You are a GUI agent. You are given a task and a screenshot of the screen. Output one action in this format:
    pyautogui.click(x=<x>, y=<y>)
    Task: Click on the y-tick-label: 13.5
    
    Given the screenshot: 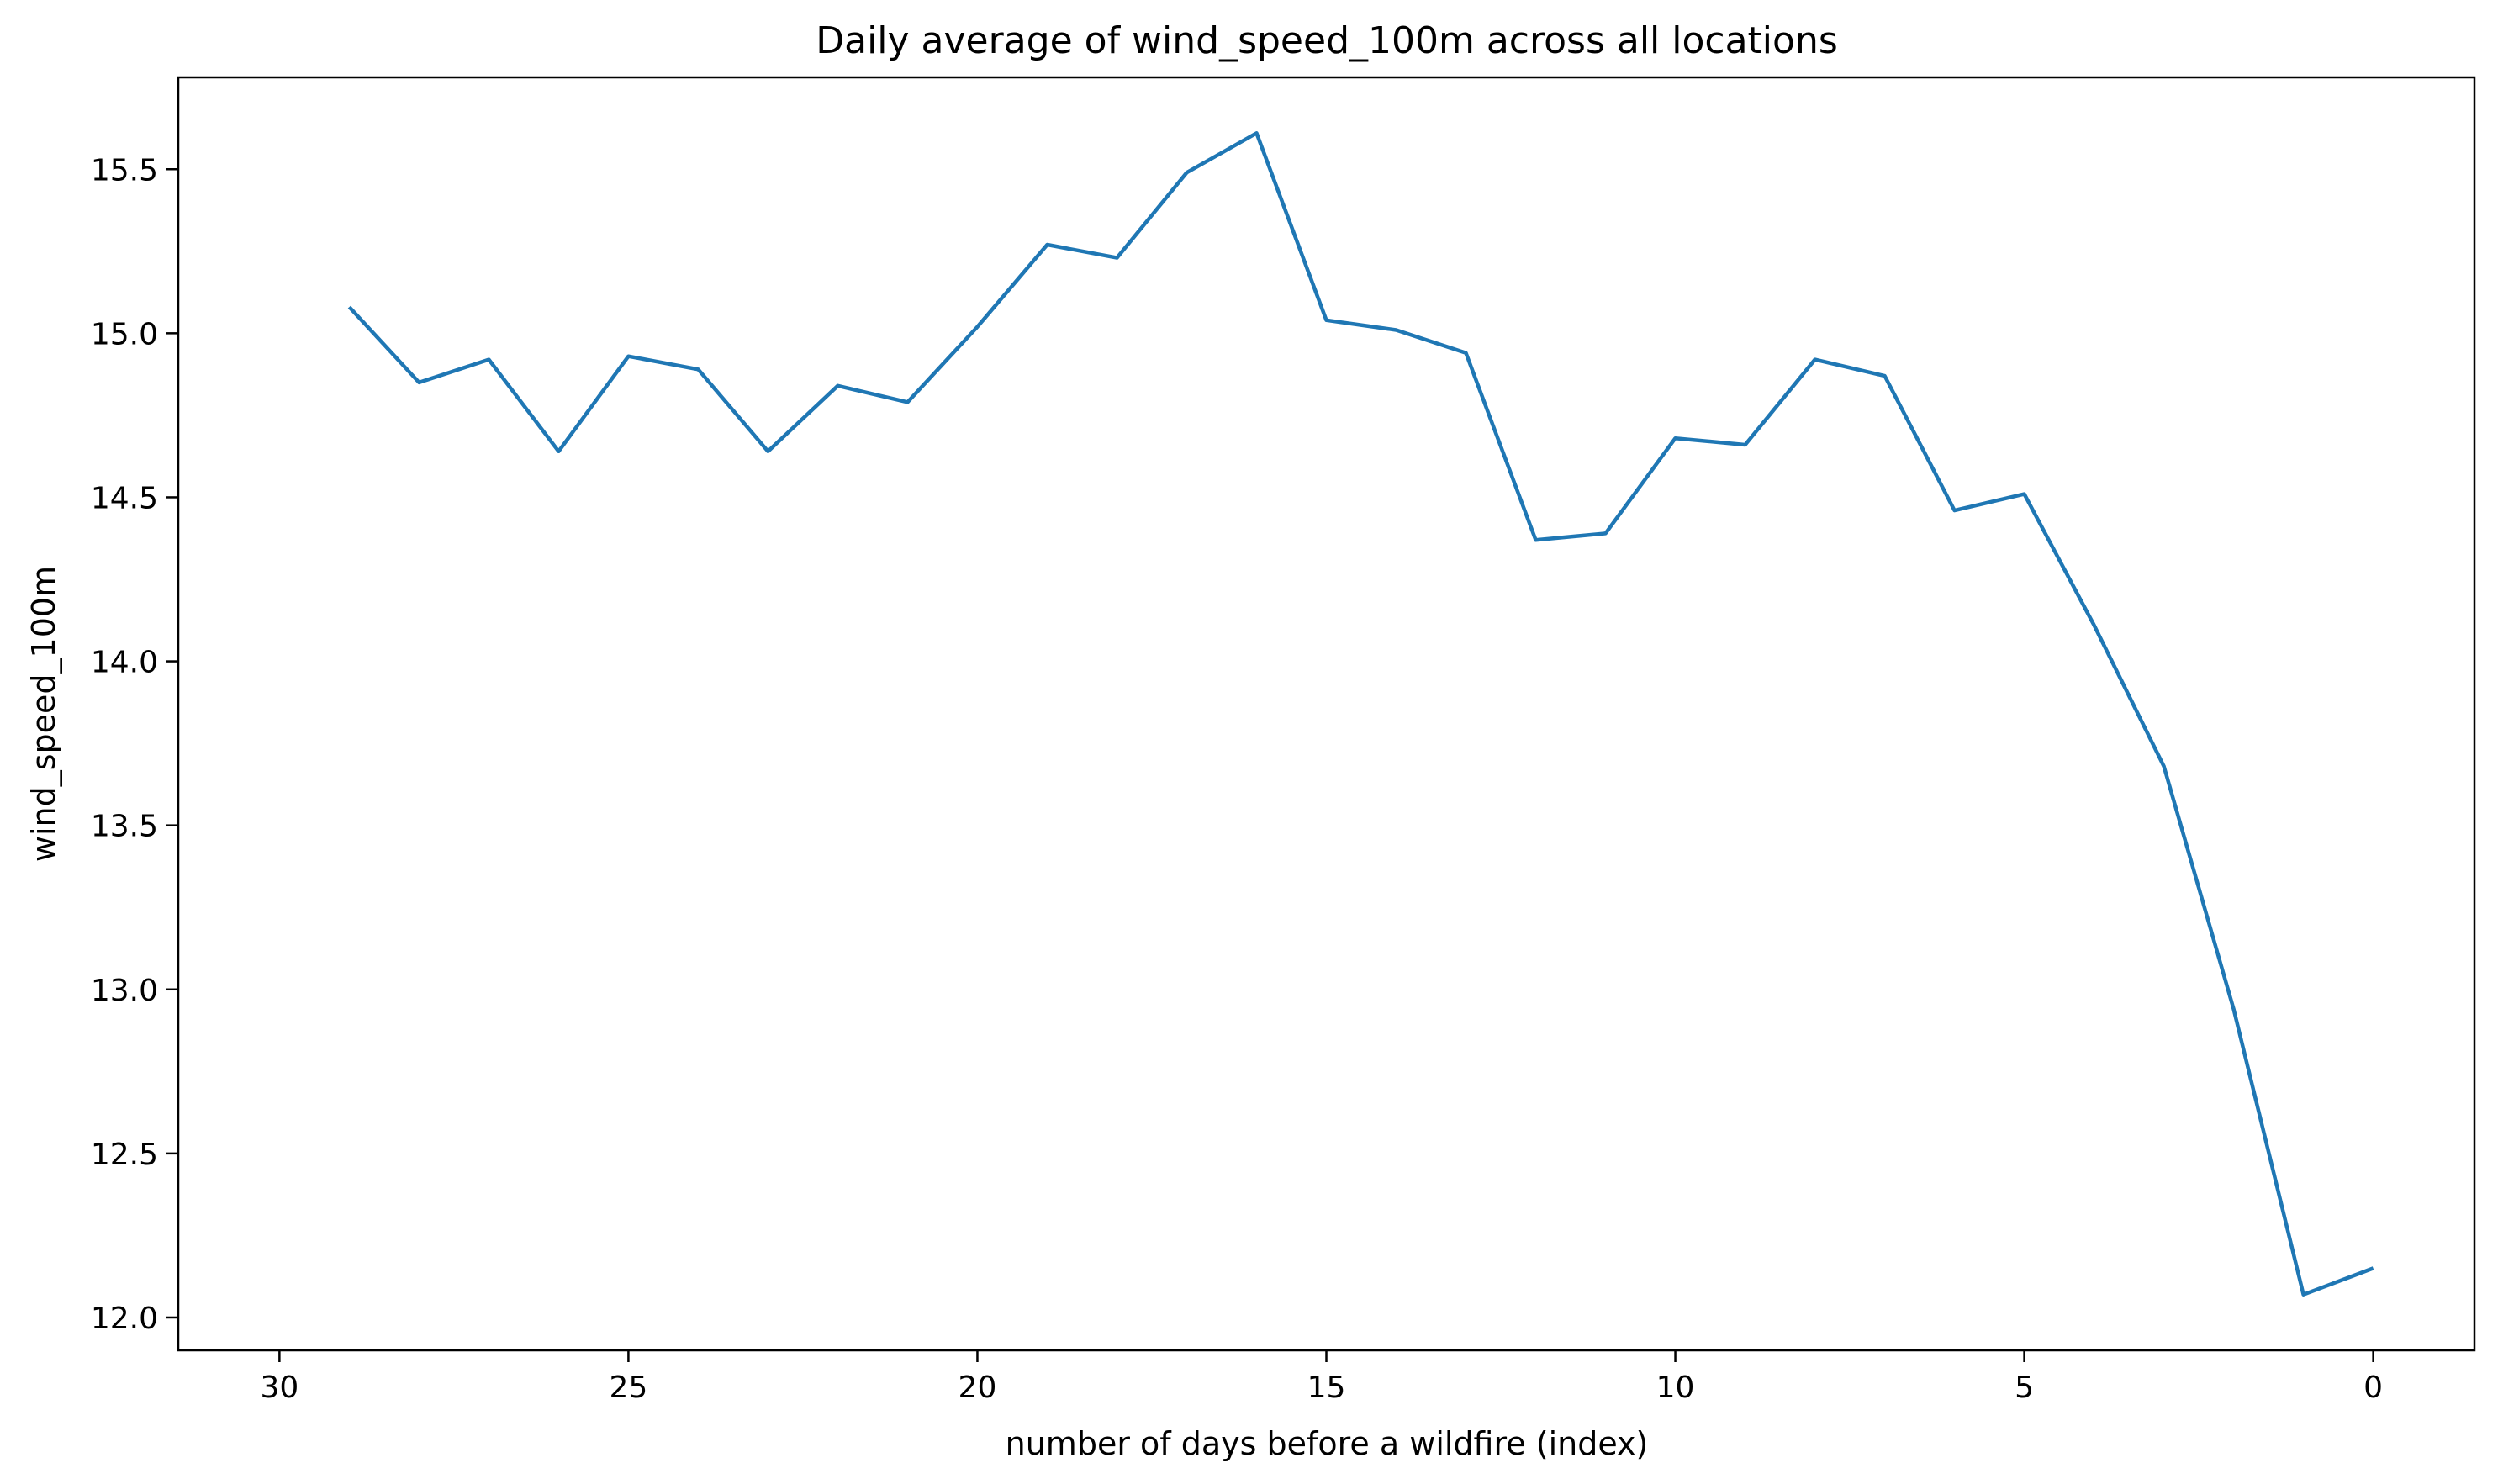 What is the action you would take?
    pyautogui.click(x=124, y=827)
    